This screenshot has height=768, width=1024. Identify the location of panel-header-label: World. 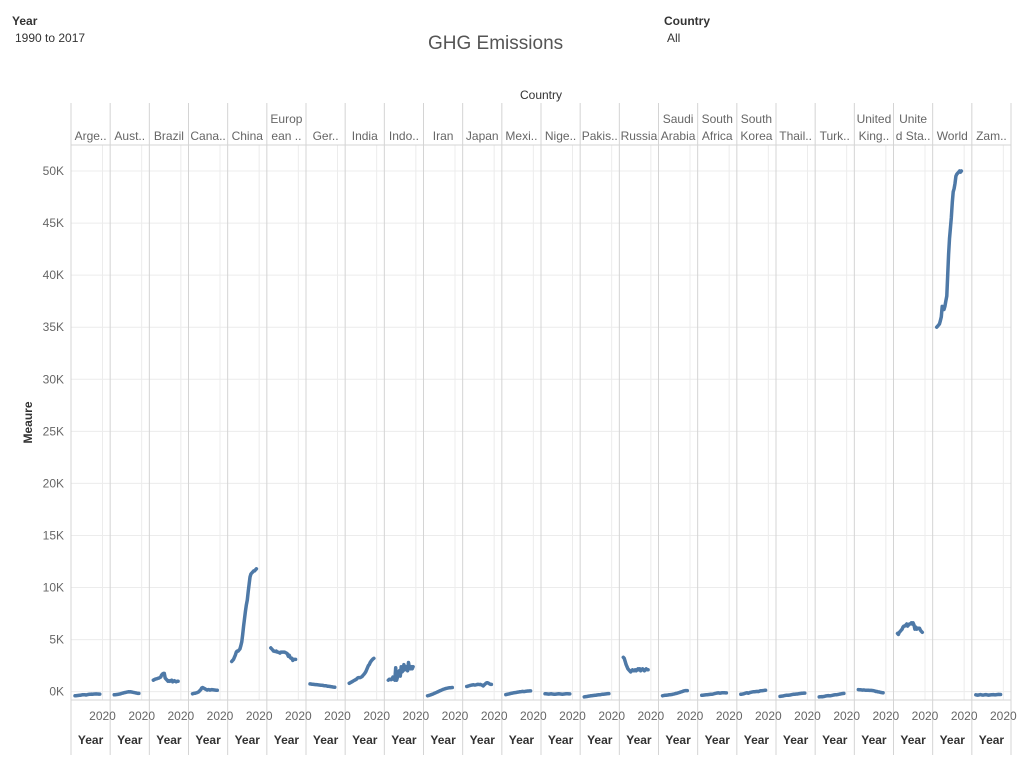
(952, 136).